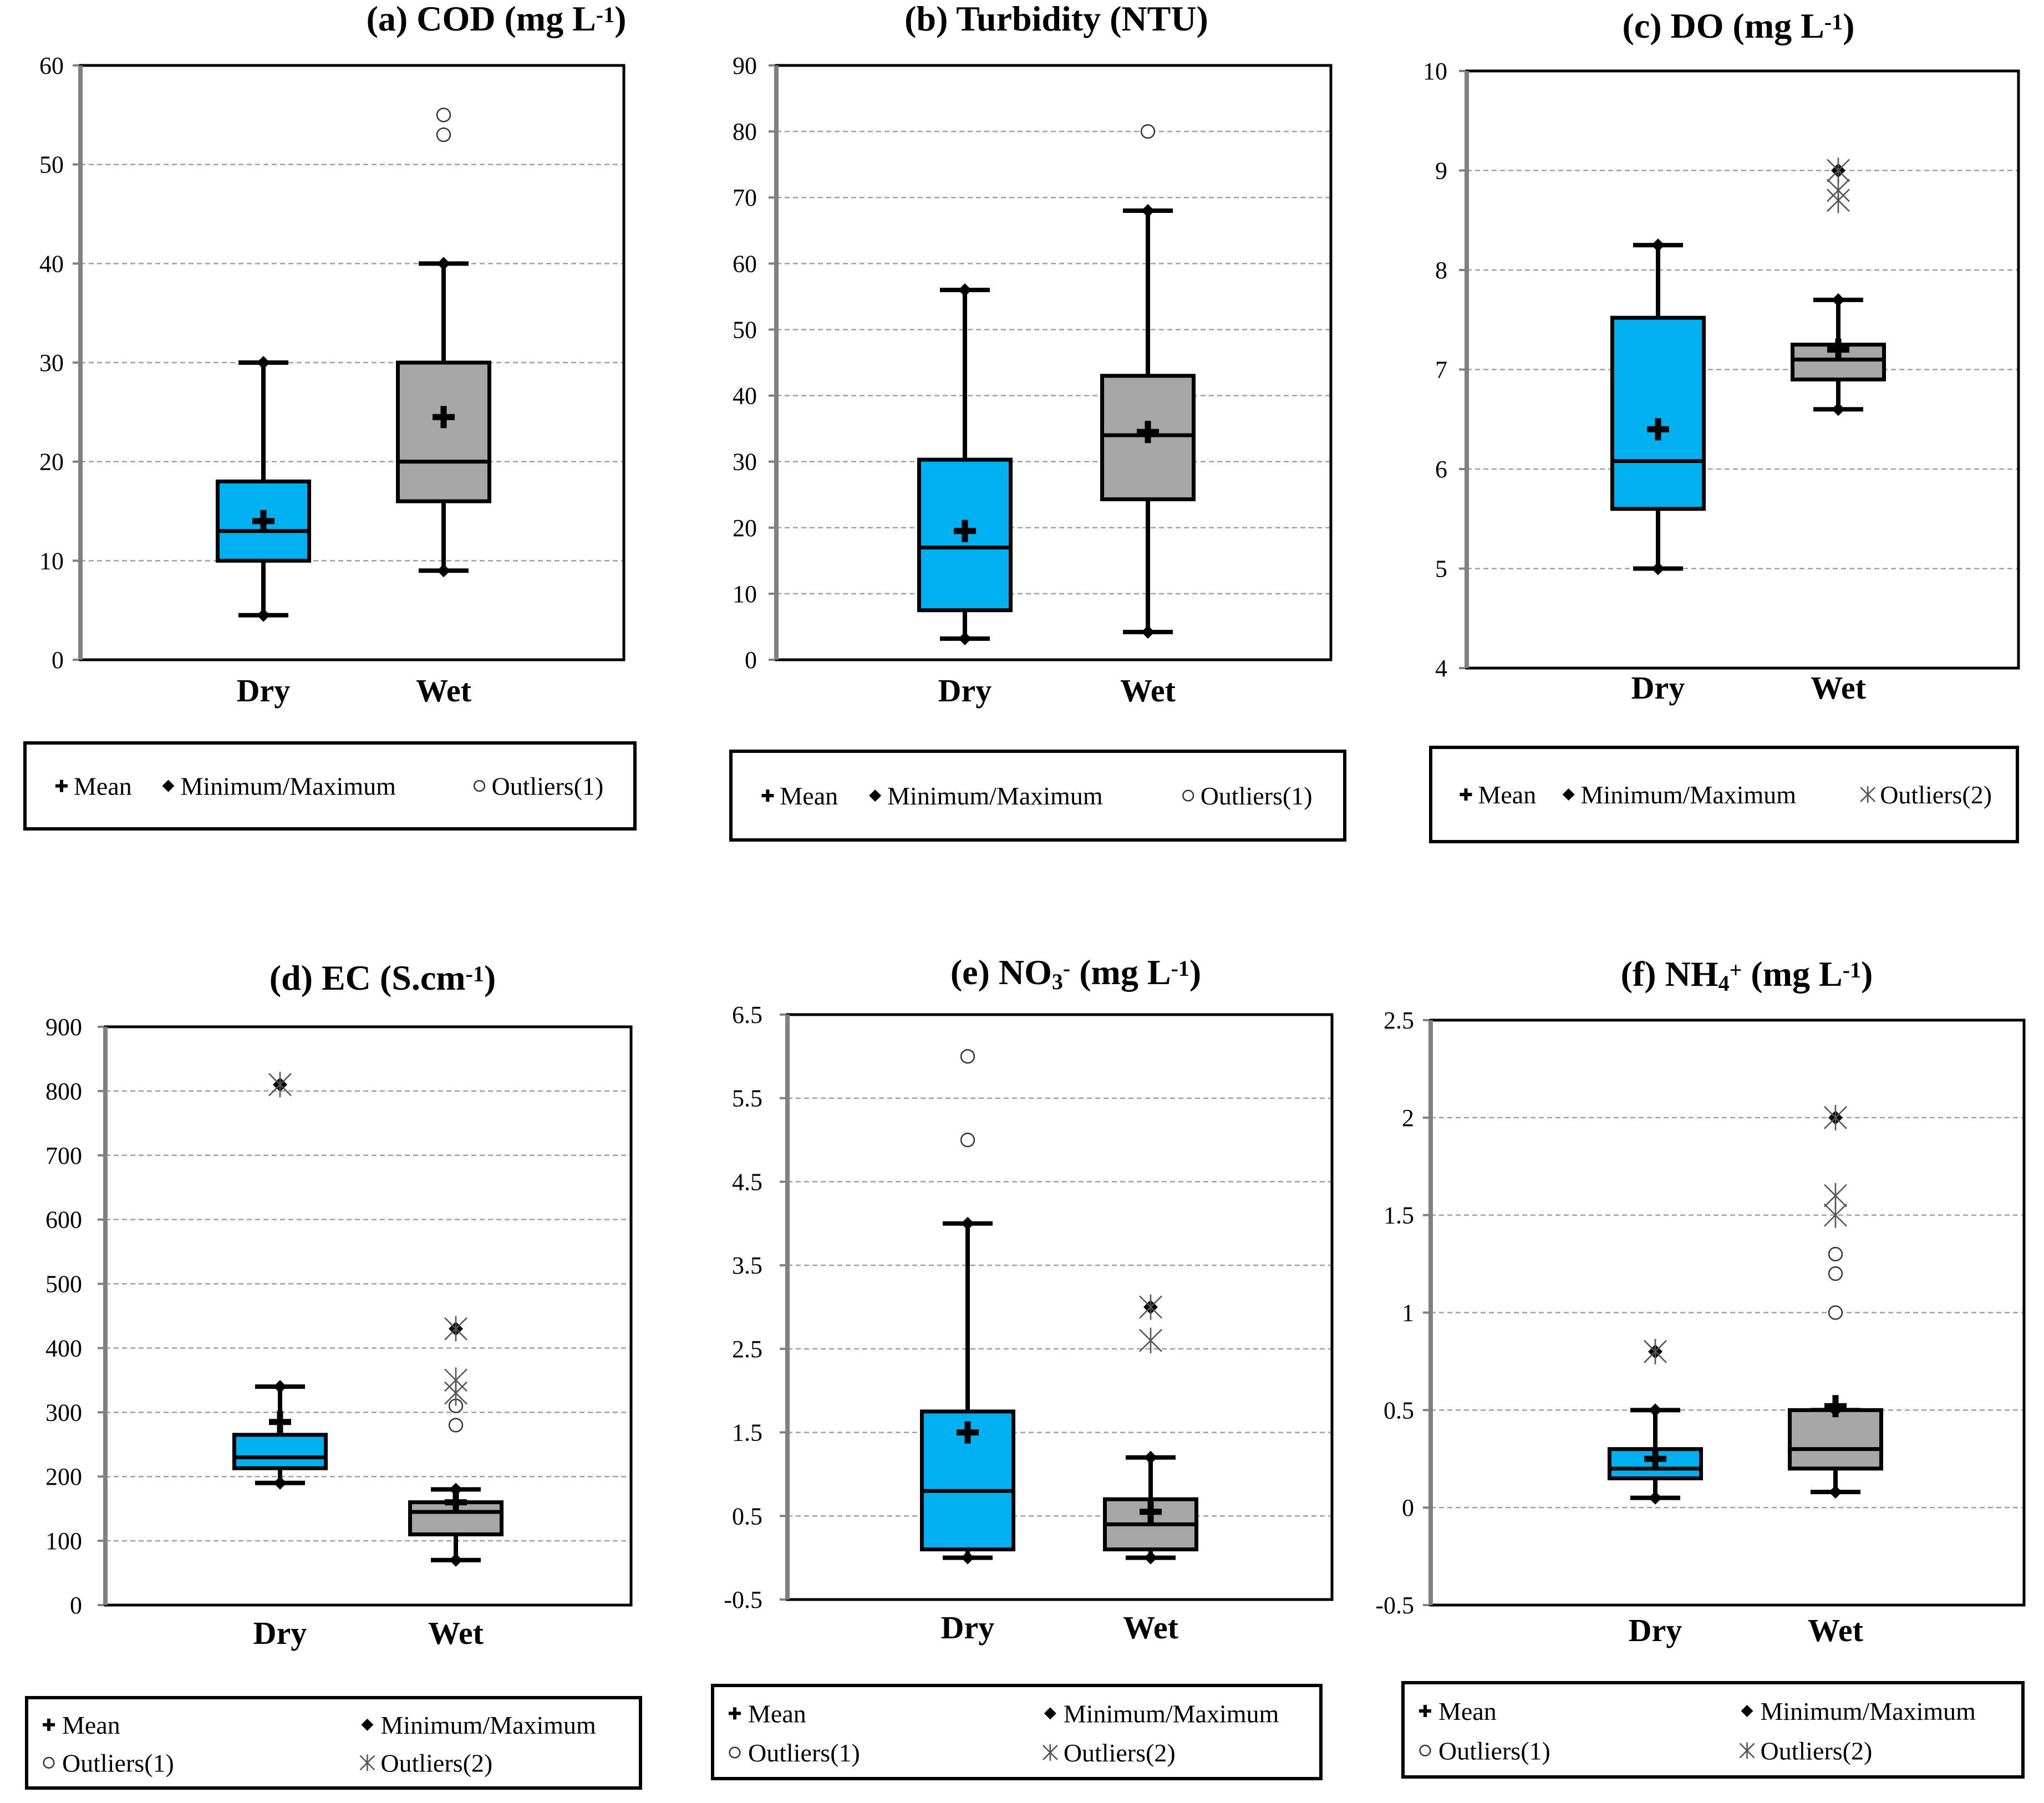 Image resolution: width=2044 pixels, height=1803 pixels. What do you see at coordinates (1724, 794) in the screenshot?
I see `legend: Mean Minimum/Maximum Outliers(2)` at bounding box center [1724, 794].